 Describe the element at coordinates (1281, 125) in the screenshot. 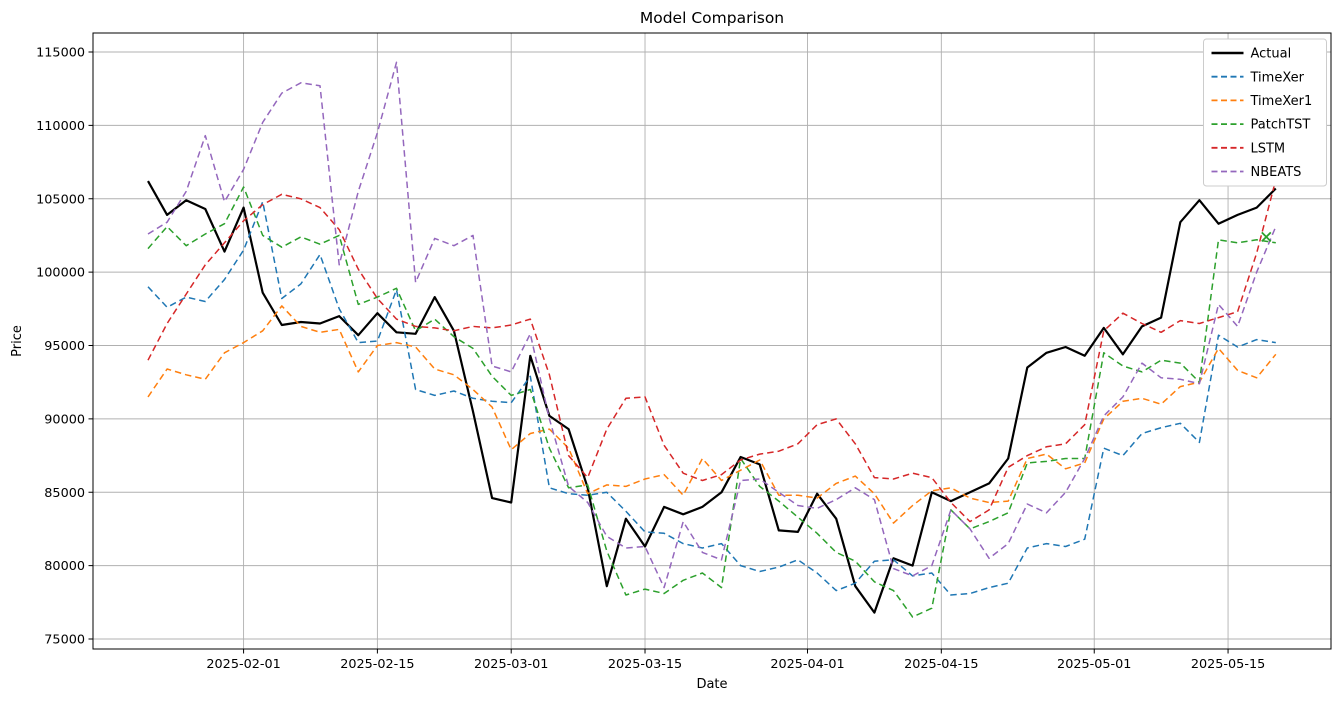

I see `legend-label-patchtst: PatchTST` at that location.